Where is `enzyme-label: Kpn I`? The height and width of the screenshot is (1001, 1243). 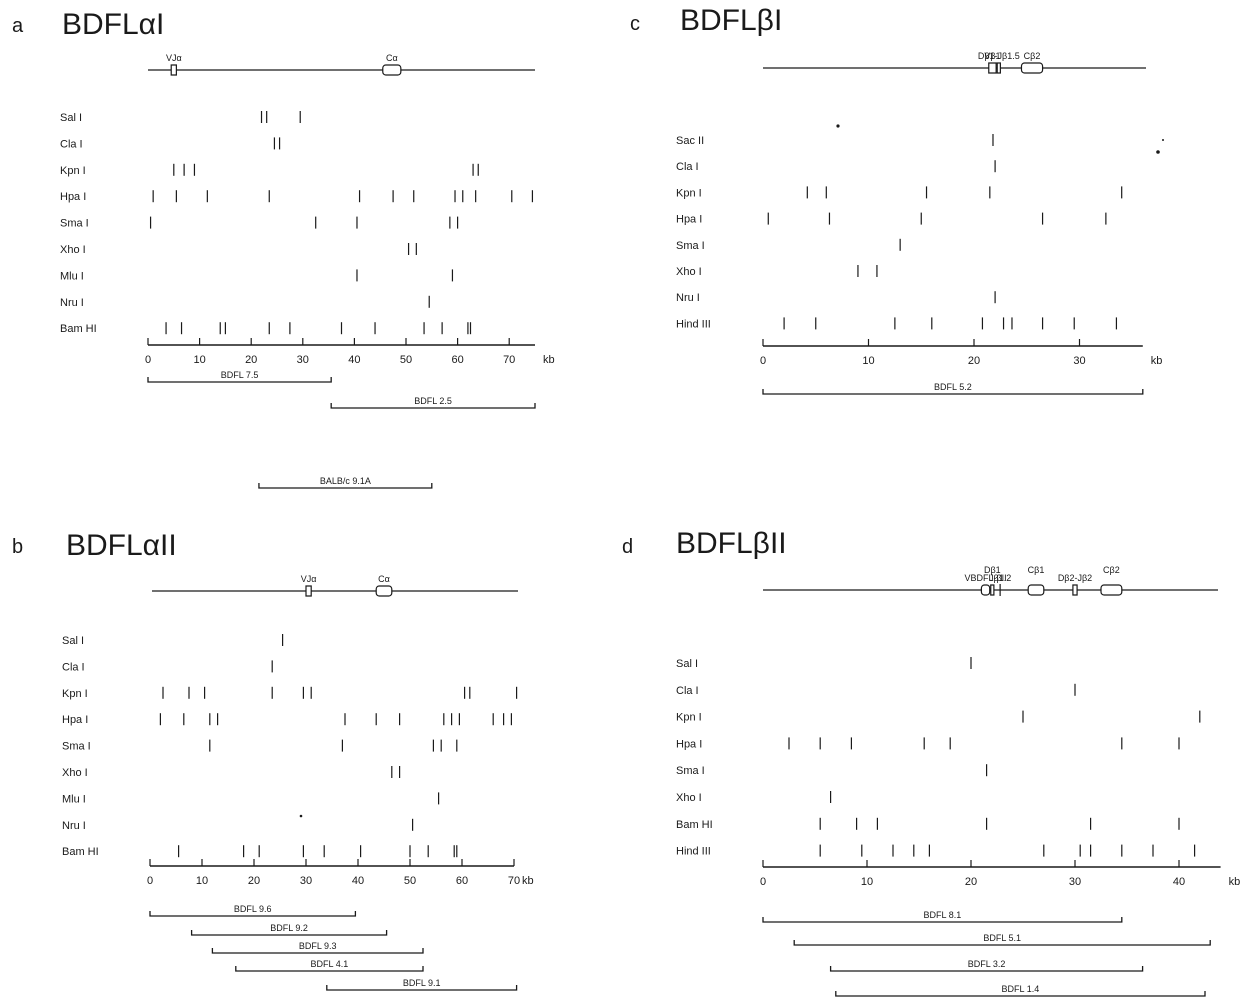
enzyme-label: Kpn I is located at coordinates (73, 171).